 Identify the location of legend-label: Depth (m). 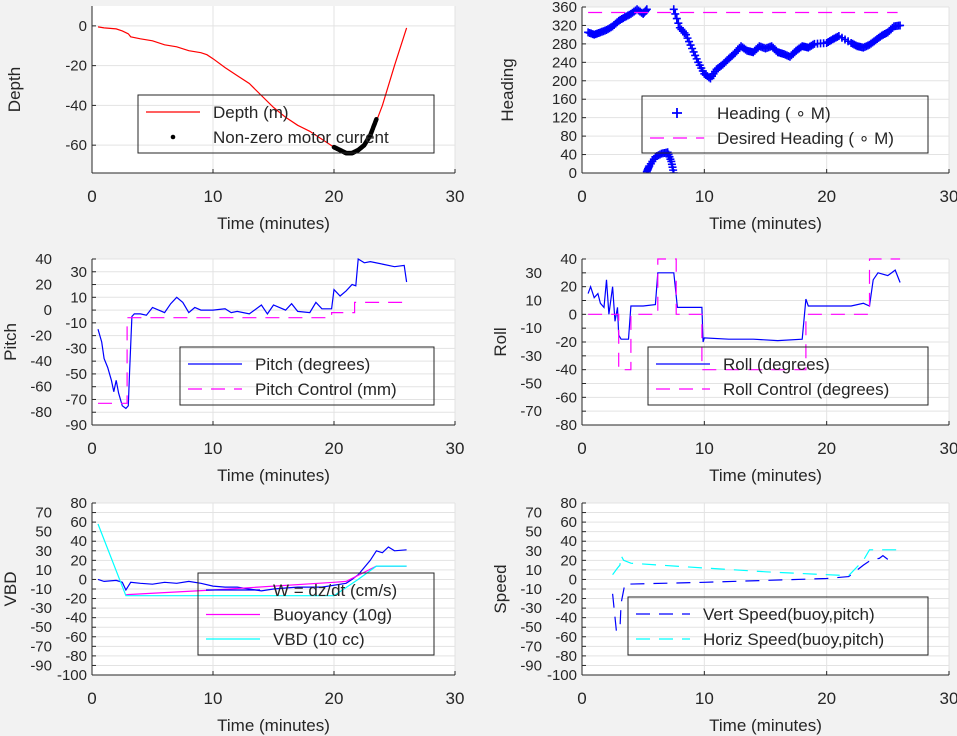
(251, 112).